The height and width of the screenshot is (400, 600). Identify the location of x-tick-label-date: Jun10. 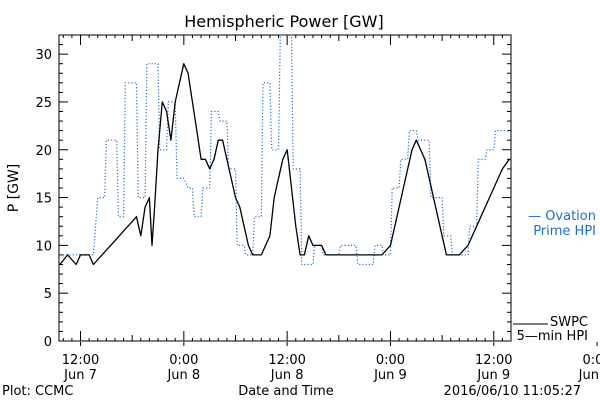
(589, 375).